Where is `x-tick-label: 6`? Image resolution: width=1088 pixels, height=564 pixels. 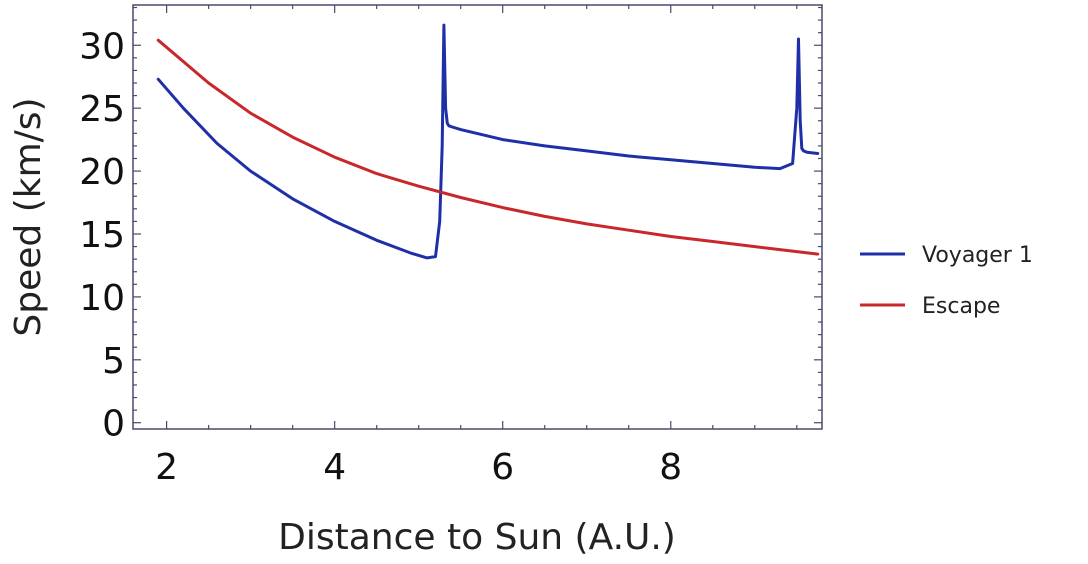 x-tick-label: 6 is located at coordinates (502, 467).